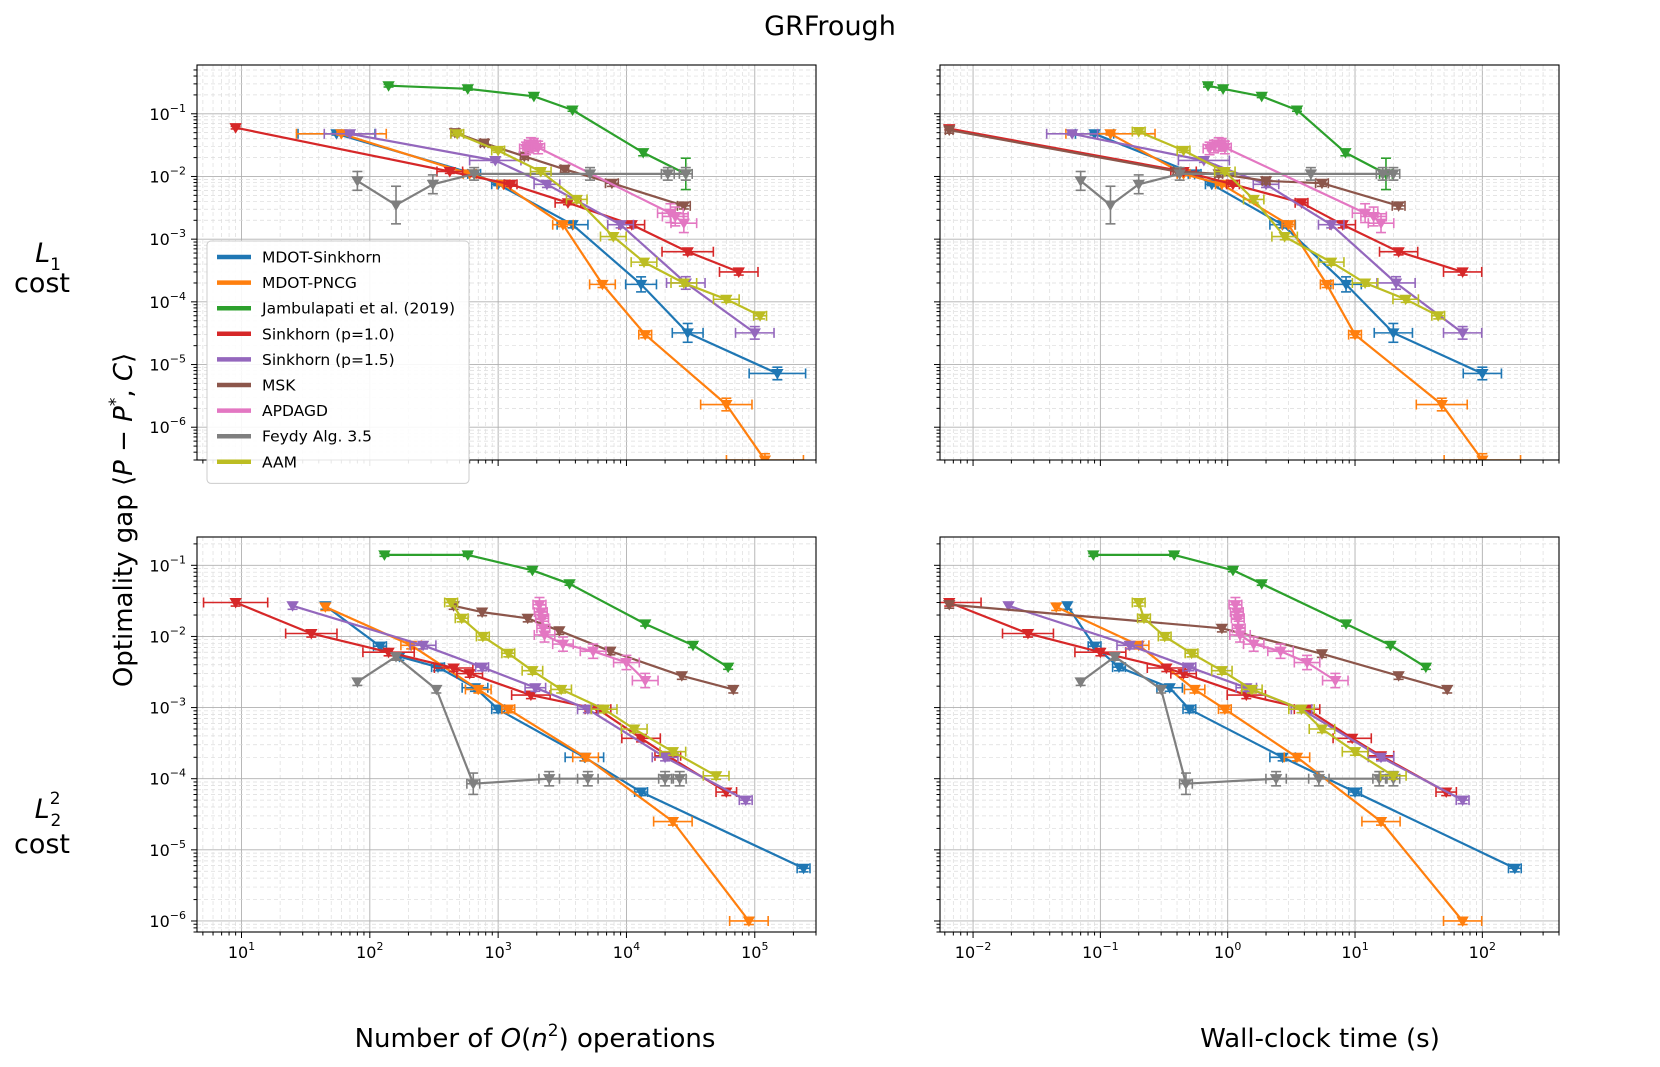 Image resolution: width=1660 pixels, height=1067 pixels. What do you see at coordinates (306, 360) in the screenshot?
I see `legend-item: Sinkhorn (p=1.5)` at bounding box center [306, 360].